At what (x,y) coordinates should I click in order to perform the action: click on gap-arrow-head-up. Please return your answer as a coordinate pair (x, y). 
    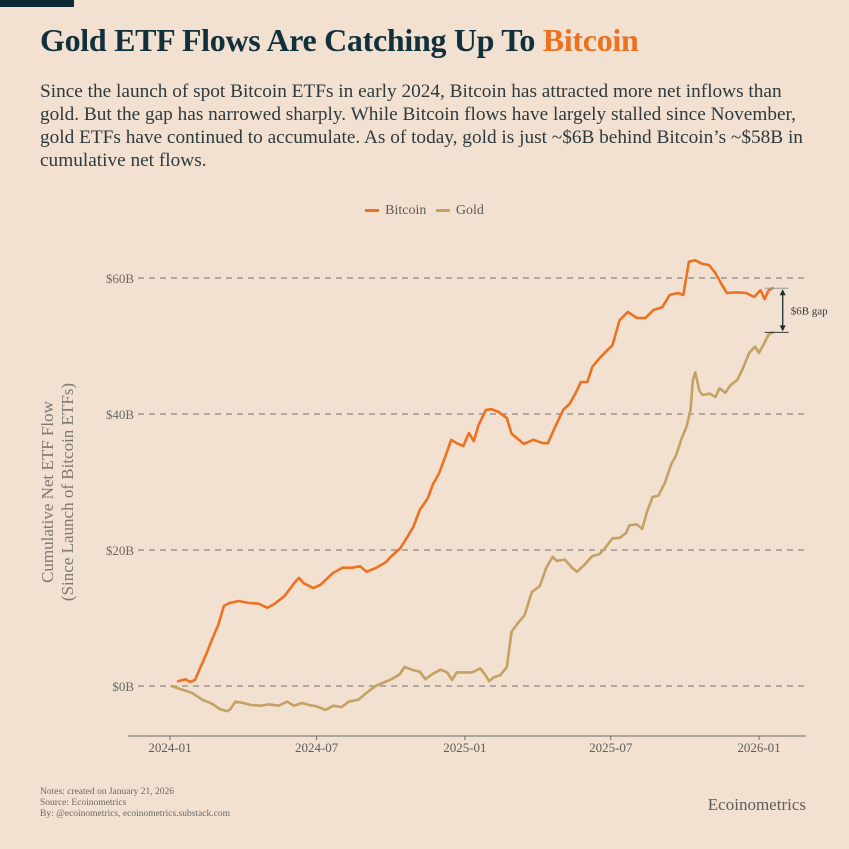
    Looking at the image, I should click on (782, 292).